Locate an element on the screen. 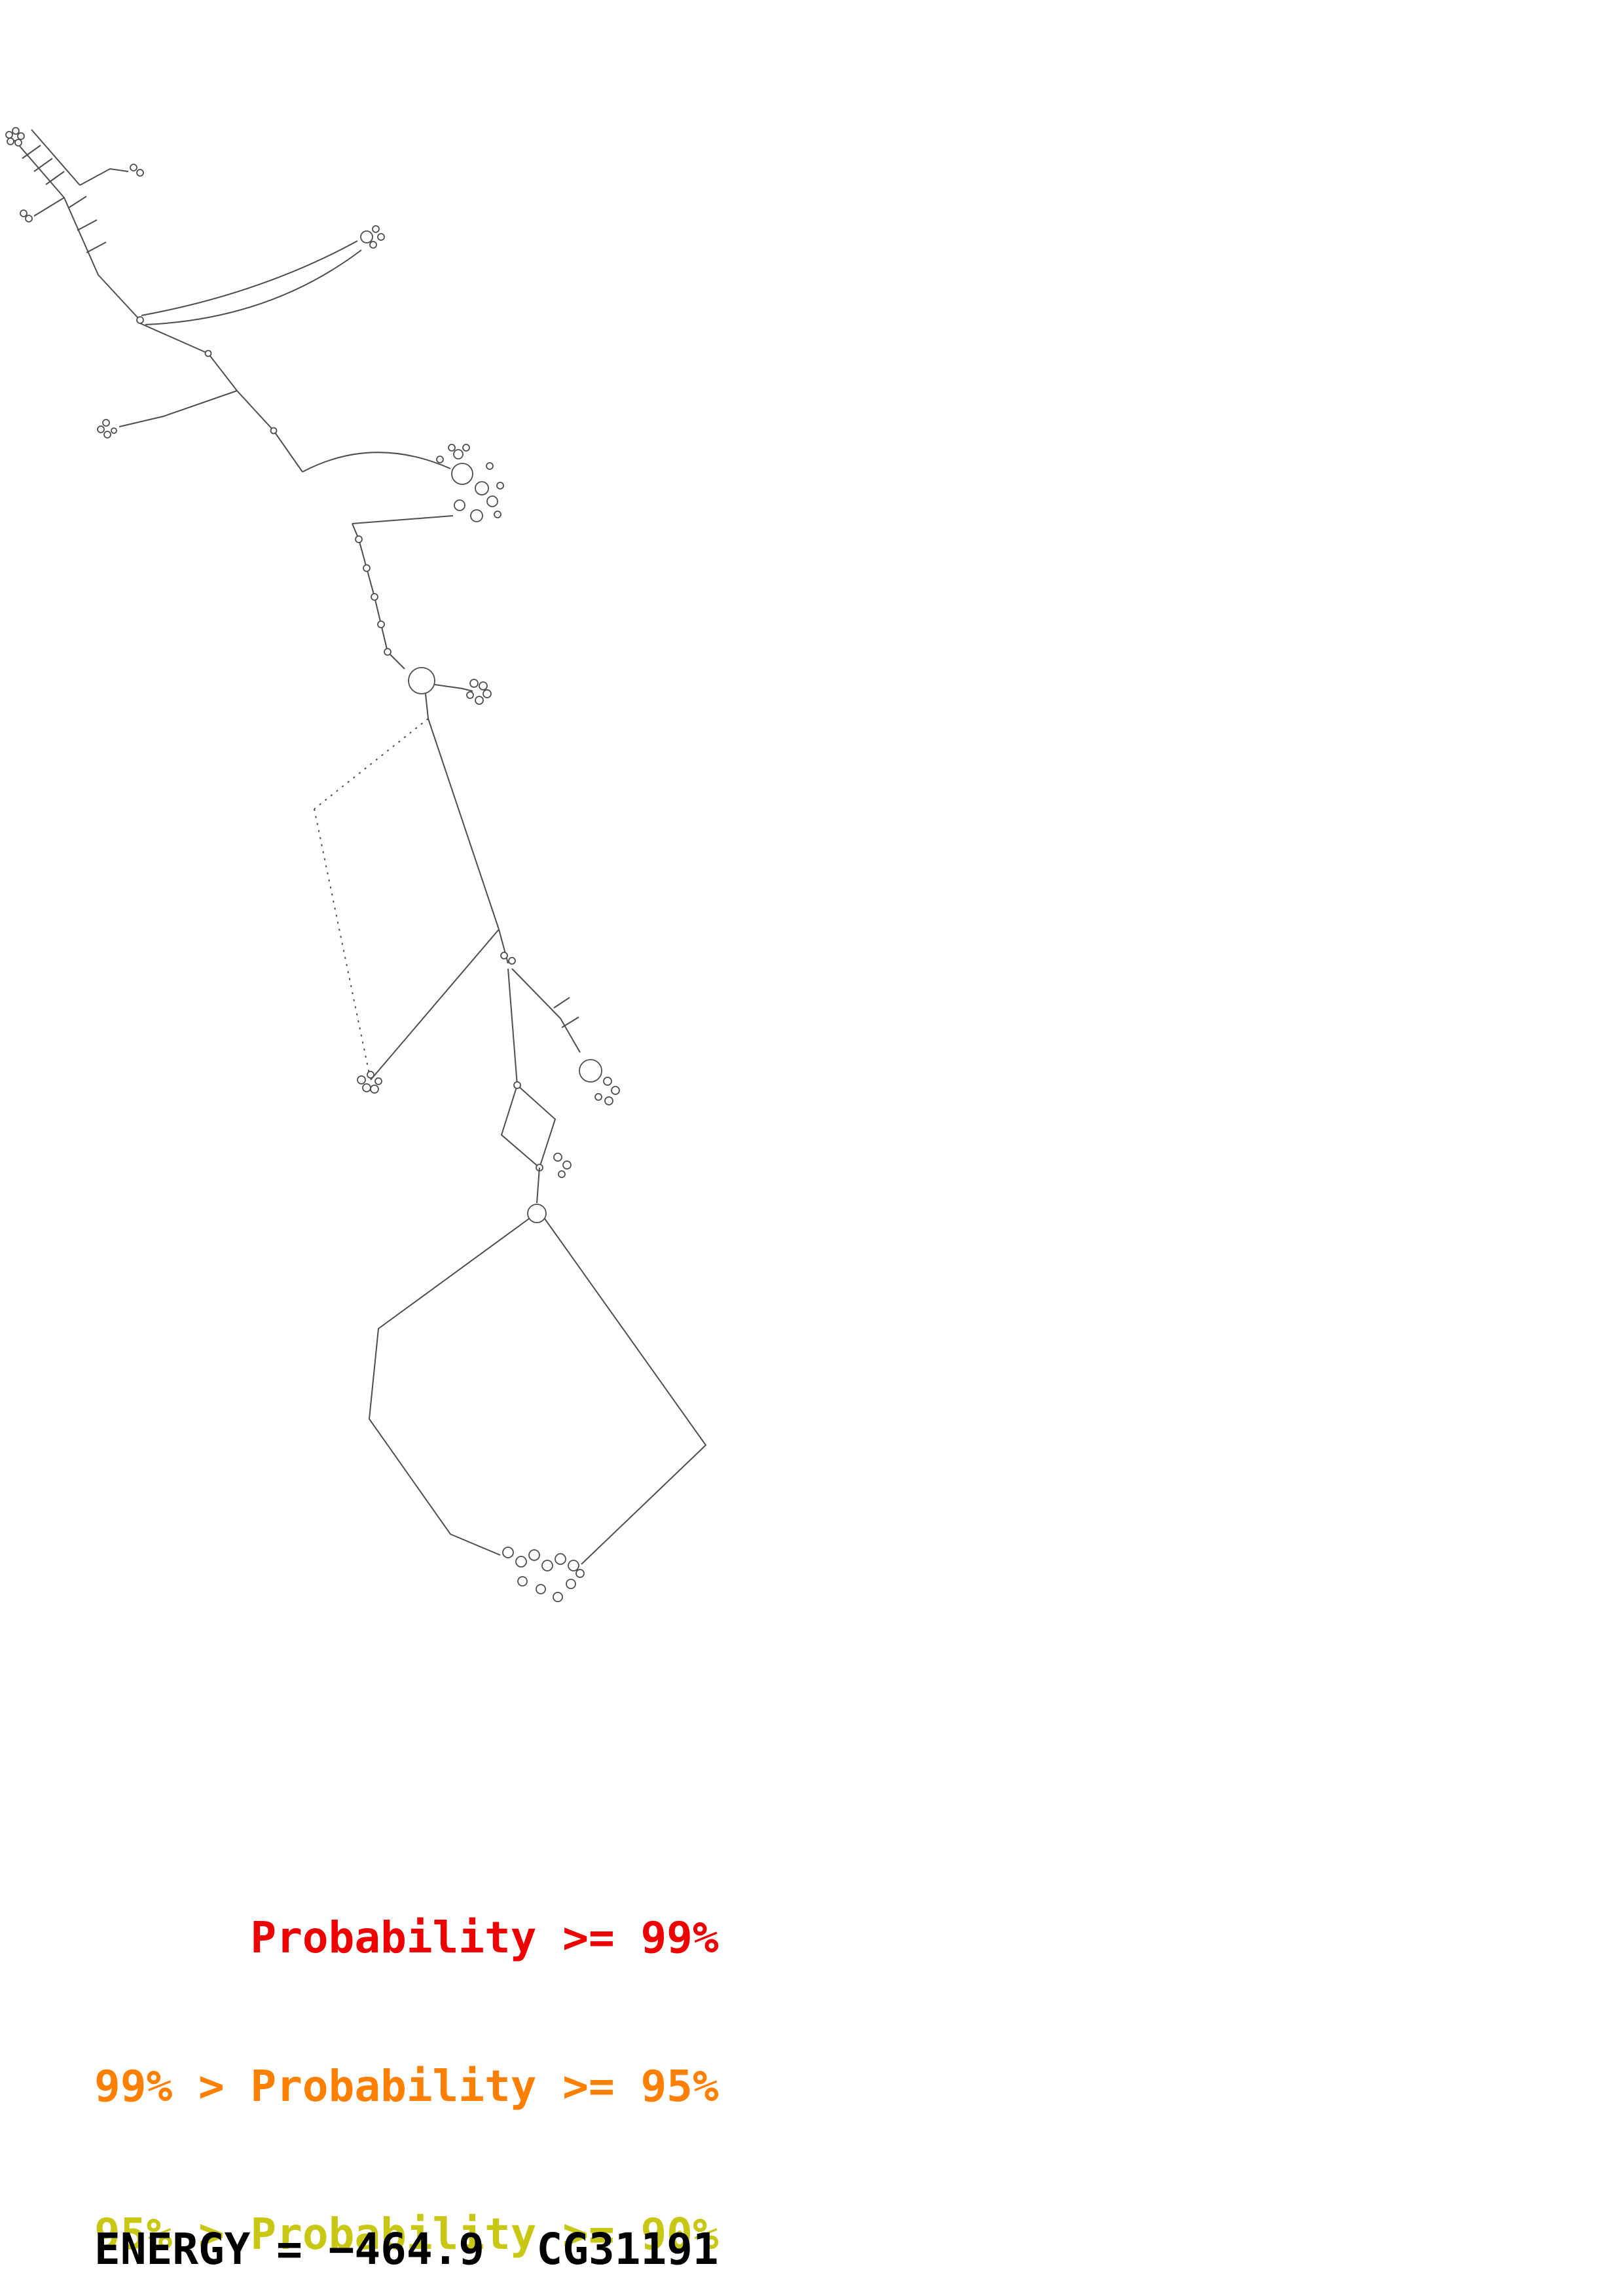 Image resolution: width=1623 pixels, height=2296 pixels. energy-text: ENERGY = −464.9 CG31191 is located at coordinates (406, 2249).